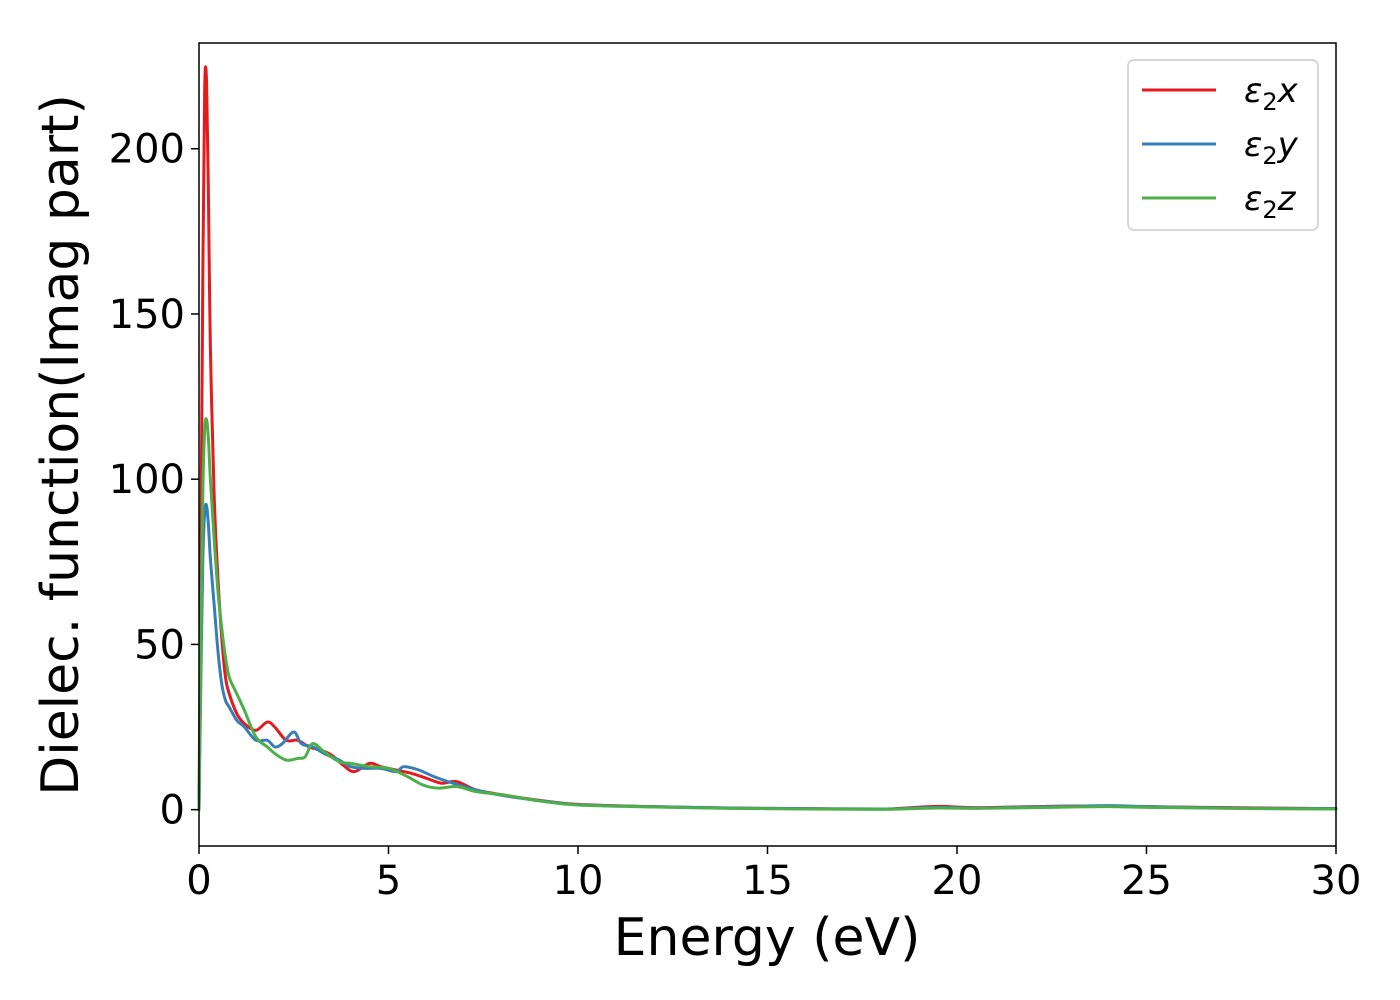 The width and height of the screenshot is (1400, 1000). I want to click on legend-label-y: ε2y, so click(1271, 147).